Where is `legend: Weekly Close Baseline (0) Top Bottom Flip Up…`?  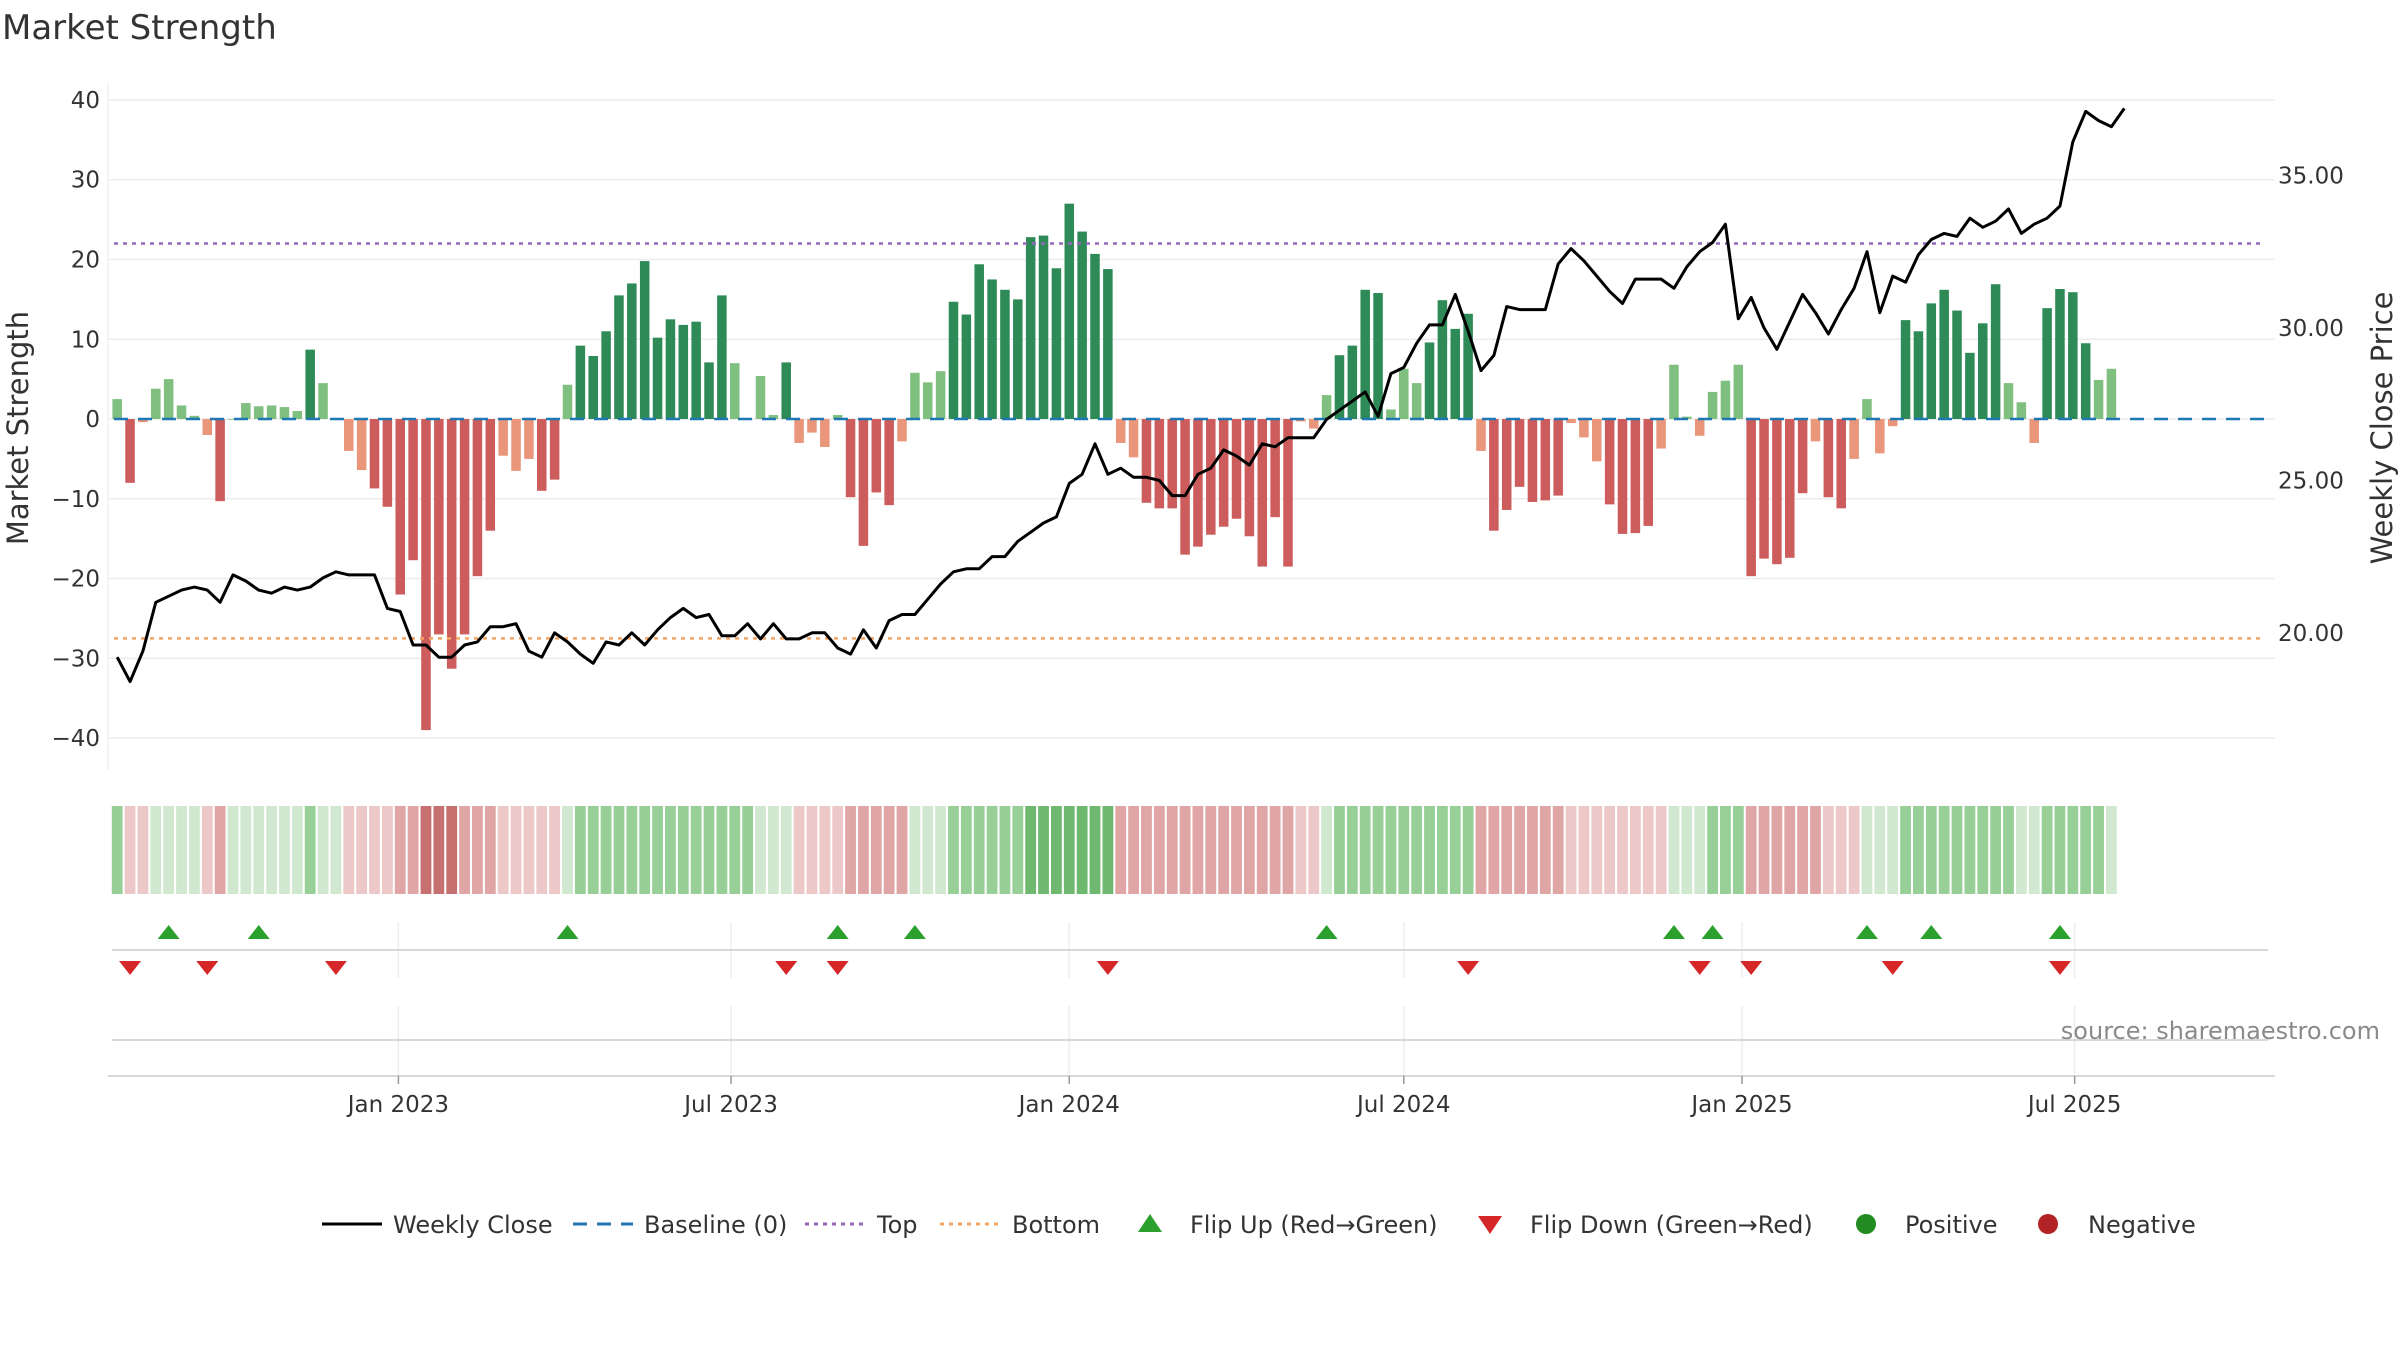
legend: Weekly Close Baseline (0) Top Bottom Flip Up… is located at coordinates (1259, 1225).